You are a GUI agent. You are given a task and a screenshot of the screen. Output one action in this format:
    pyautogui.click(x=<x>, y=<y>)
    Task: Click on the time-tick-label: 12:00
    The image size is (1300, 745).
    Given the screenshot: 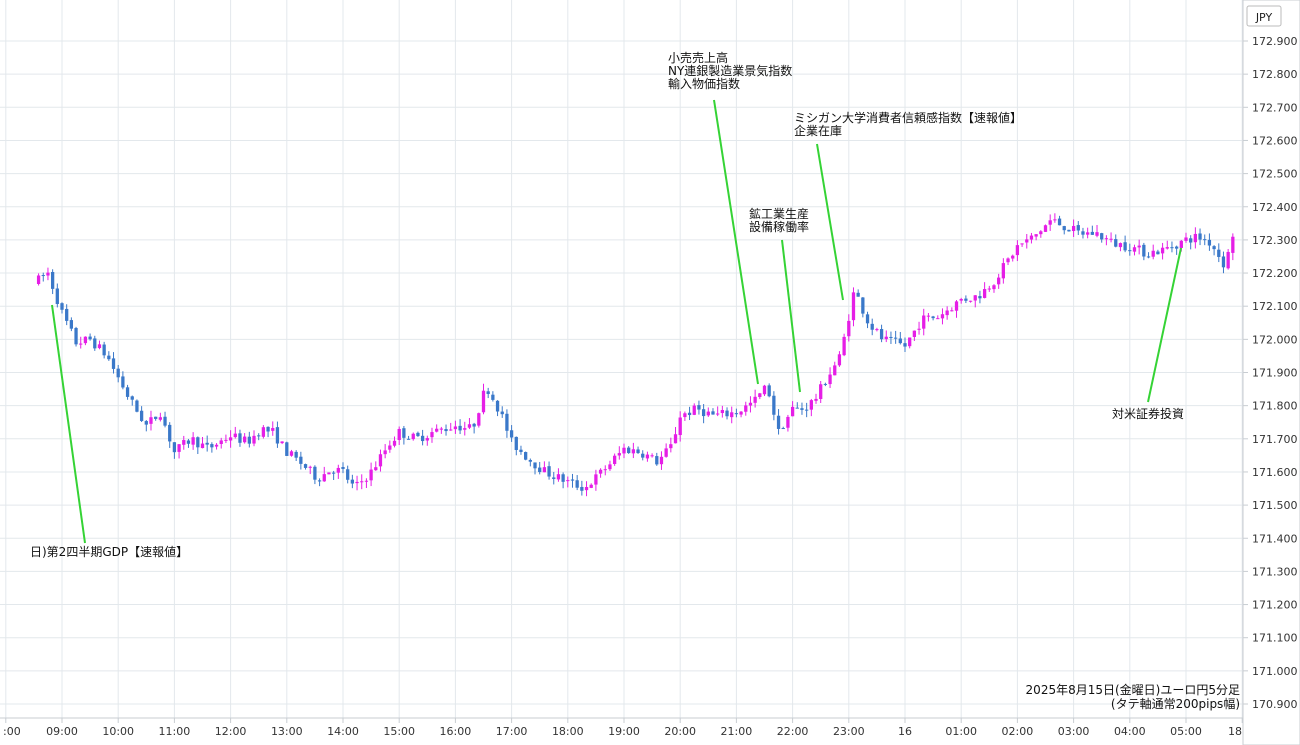 What is the action you would take?
    pyautogui.click(x=231, y=731)
    